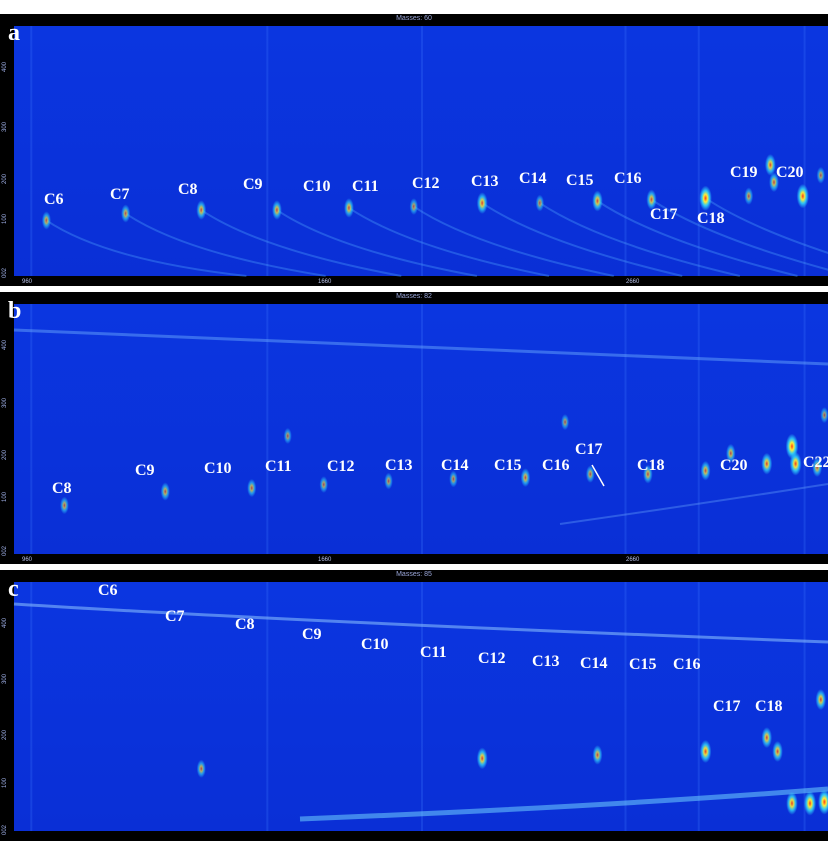  I want to click on peak-label: C7, so click(175, 616).